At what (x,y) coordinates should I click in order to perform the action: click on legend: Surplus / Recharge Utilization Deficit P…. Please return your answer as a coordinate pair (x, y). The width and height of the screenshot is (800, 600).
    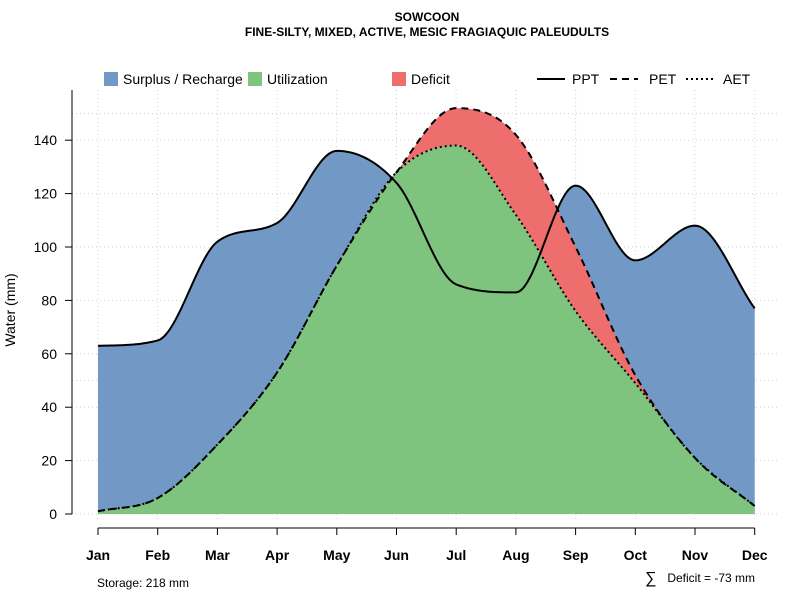
    Looking at the image, I should click on (427, 79).